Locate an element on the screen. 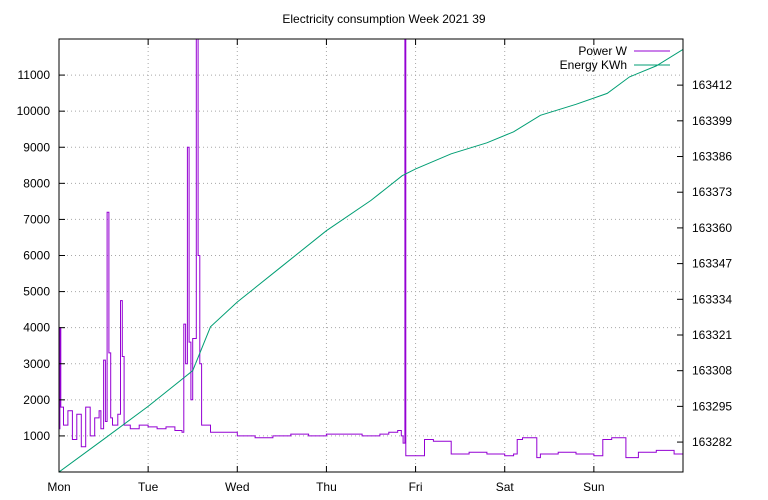 The image size is (768, 500). y-right-tick-label: 163295 is located at coordinates (712, 406).